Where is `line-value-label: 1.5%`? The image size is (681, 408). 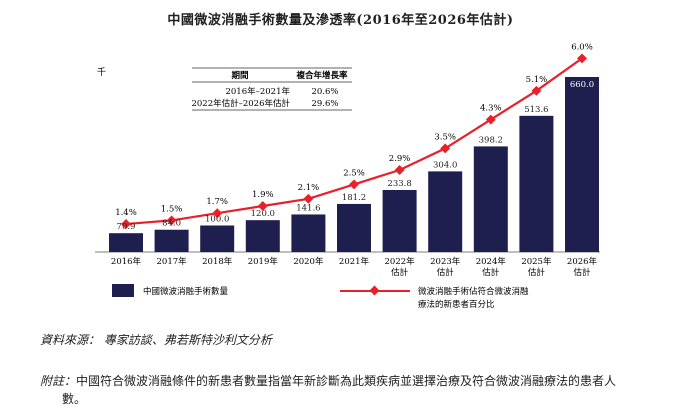 line-value-label: 1.5% is located at coordinates (172, 209).